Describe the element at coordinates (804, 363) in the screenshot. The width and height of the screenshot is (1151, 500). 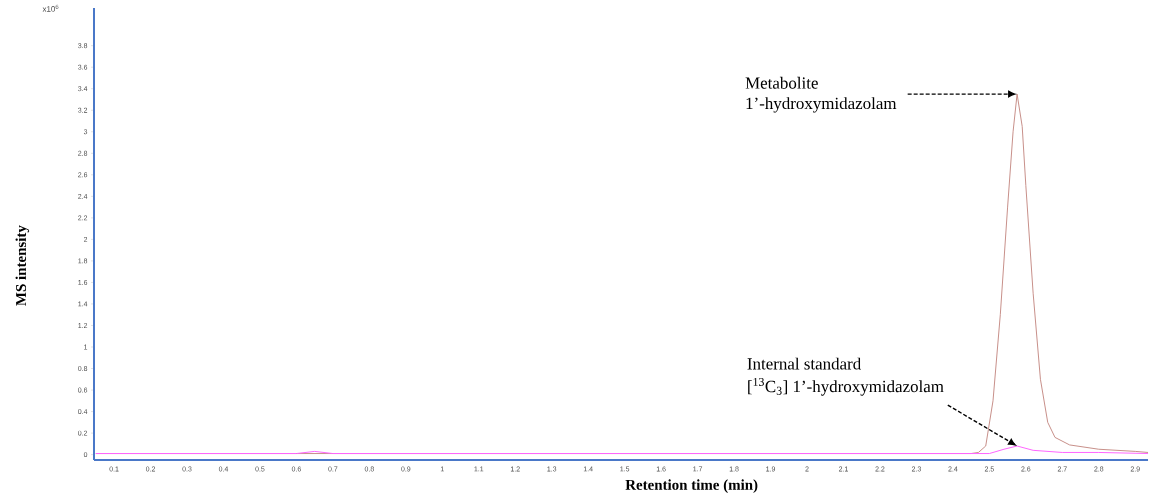
I see `annotation: Internal standard` at that location.